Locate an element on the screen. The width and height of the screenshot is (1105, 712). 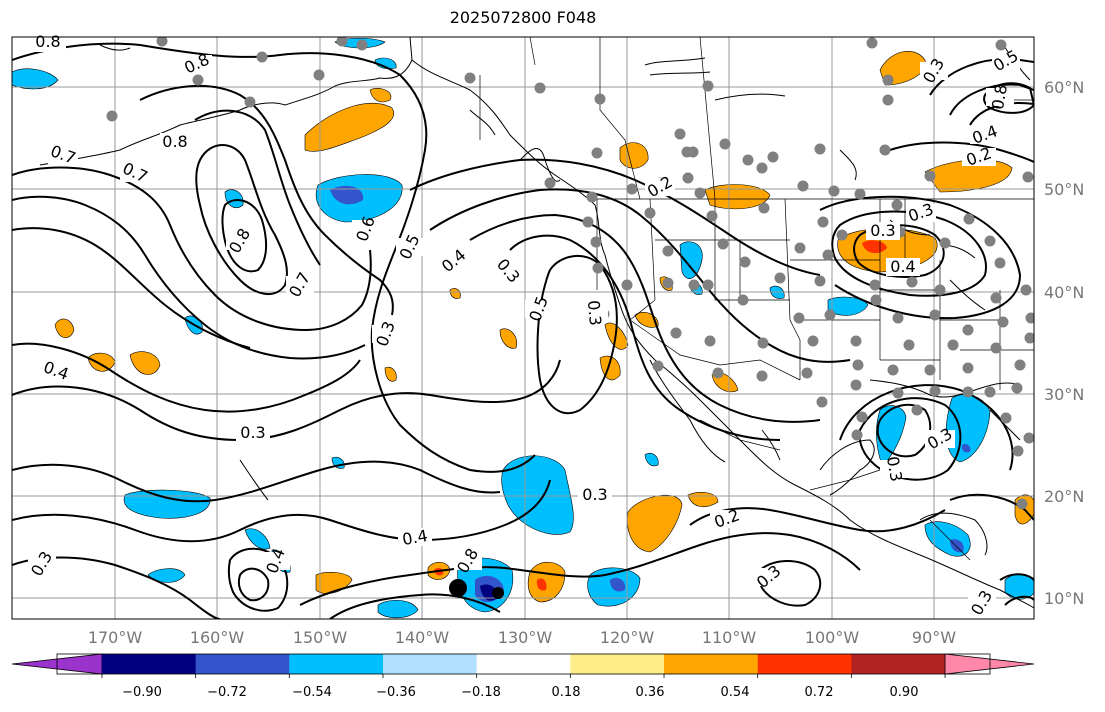
colorbar-label: −0.18 is located at coordinates (481, 692).